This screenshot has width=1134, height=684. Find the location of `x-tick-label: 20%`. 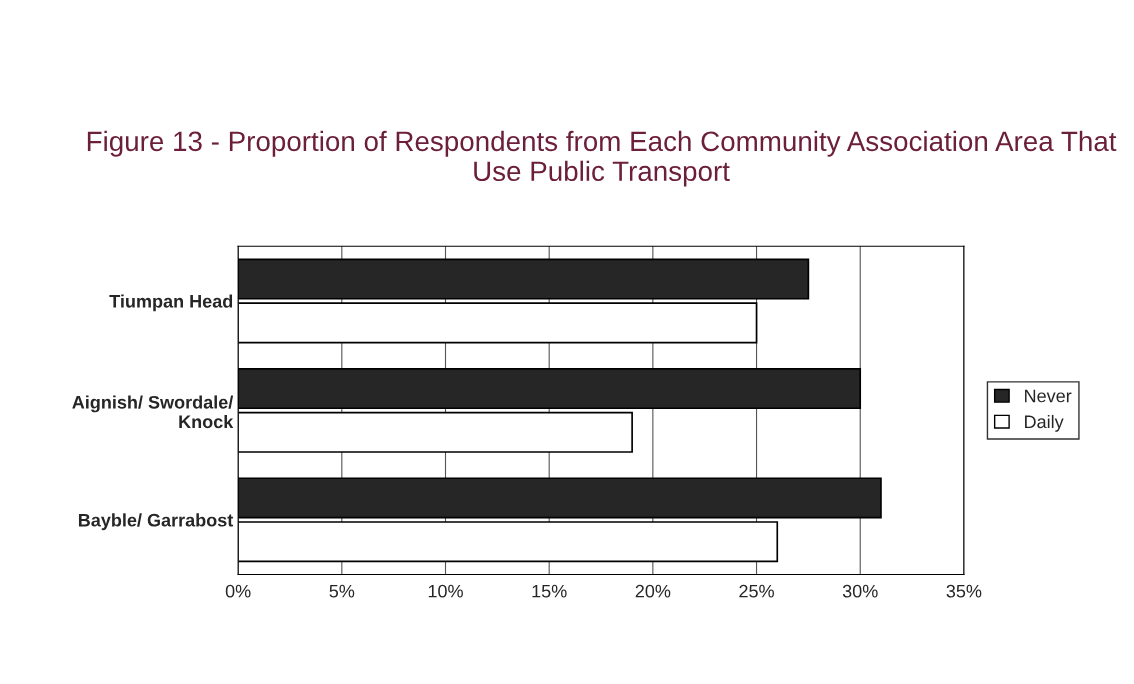

x-tick-label: 20% is located at coordinates (653, 591).